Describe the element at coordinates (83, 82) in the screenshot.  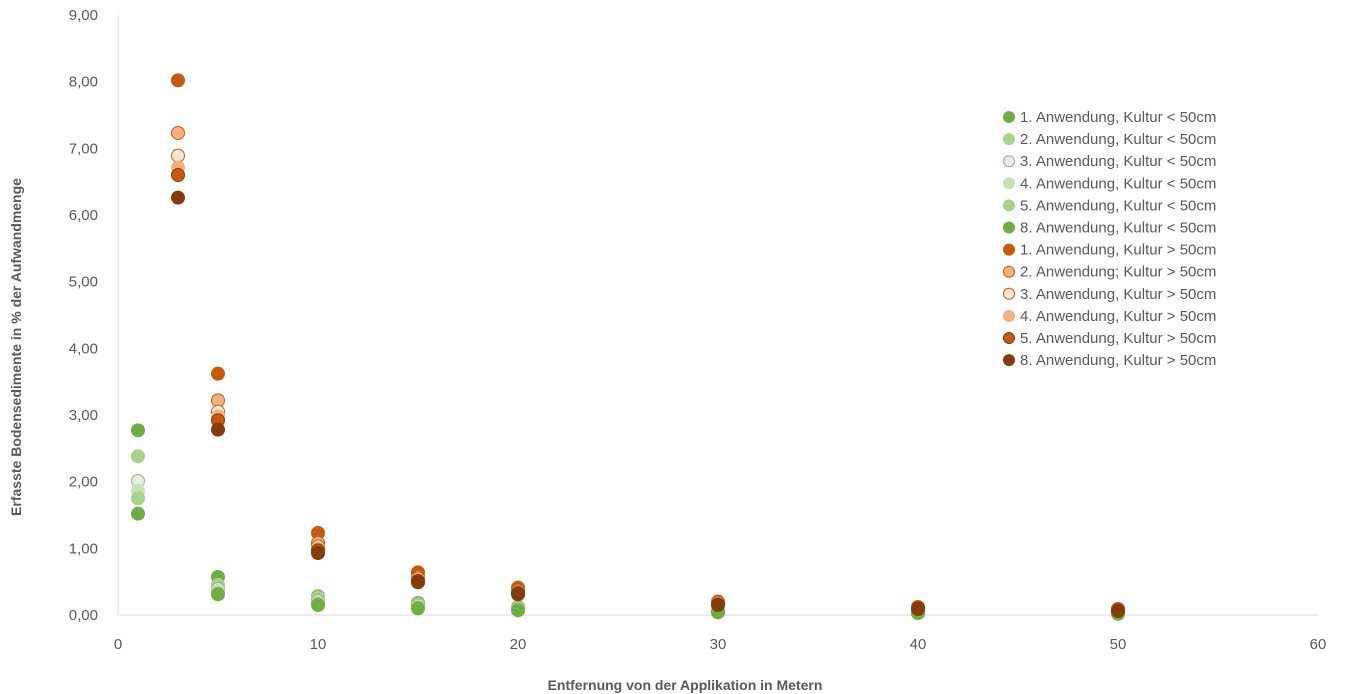
I see `y-tick-label: 8,00` at that location.